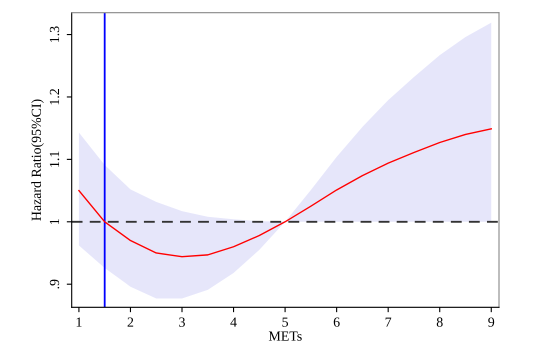 This screenshot has height=348, width=554. Describe the element at coordinates (79, 322) in the screenshot. I see `x-tick-label: 1` at that location.